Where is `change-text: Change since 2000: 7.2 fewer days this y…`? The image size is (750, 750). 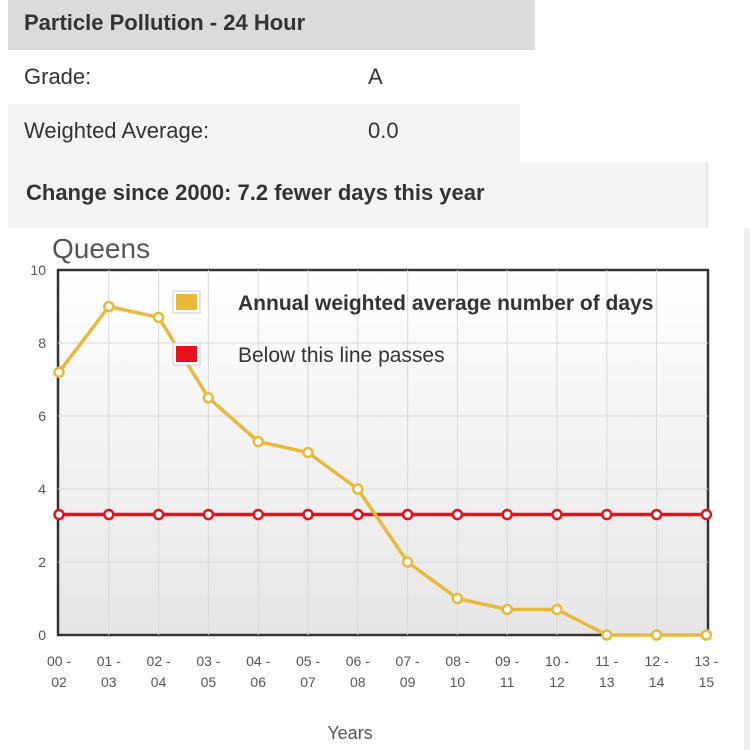 change-text: Change since 2000: 7.2 fewer days this y… is located at coordinates (255, 192).